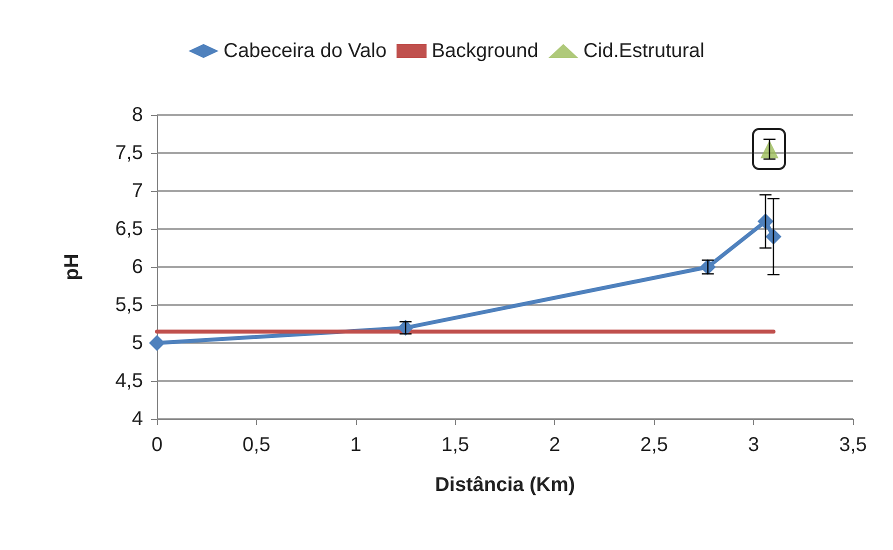  Describe the element at coordinates (137, 343) in the screenshot. I see `y-tick-label: 5` at that location.